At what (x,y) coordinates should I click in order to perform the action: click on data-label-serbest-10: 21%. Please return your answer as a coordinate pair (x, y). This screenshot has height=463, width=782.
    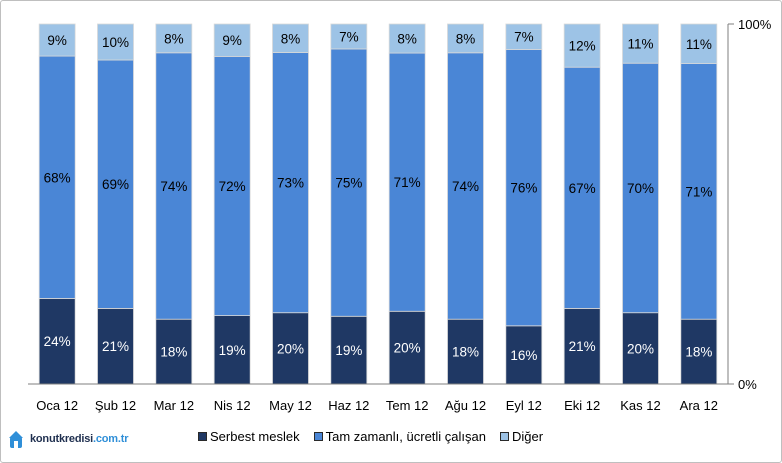
    Looking at the image, I should click on (582, 346).